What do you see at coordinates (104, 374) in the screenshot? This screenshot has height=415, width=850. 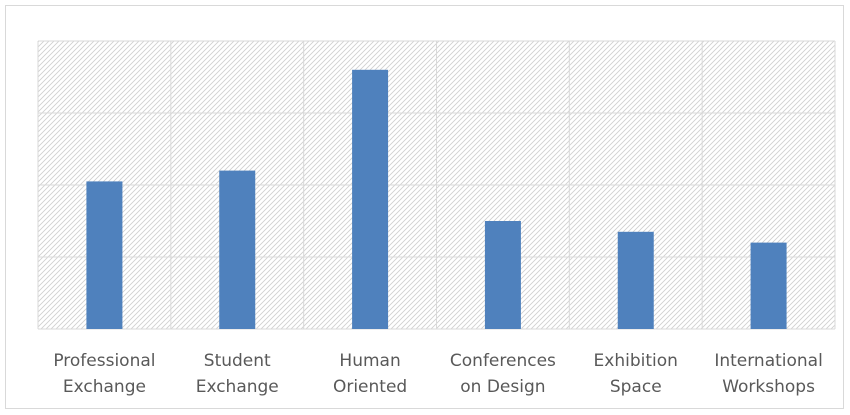 I see `category-label: Professional Exchange` at bounding box center [104, 374].